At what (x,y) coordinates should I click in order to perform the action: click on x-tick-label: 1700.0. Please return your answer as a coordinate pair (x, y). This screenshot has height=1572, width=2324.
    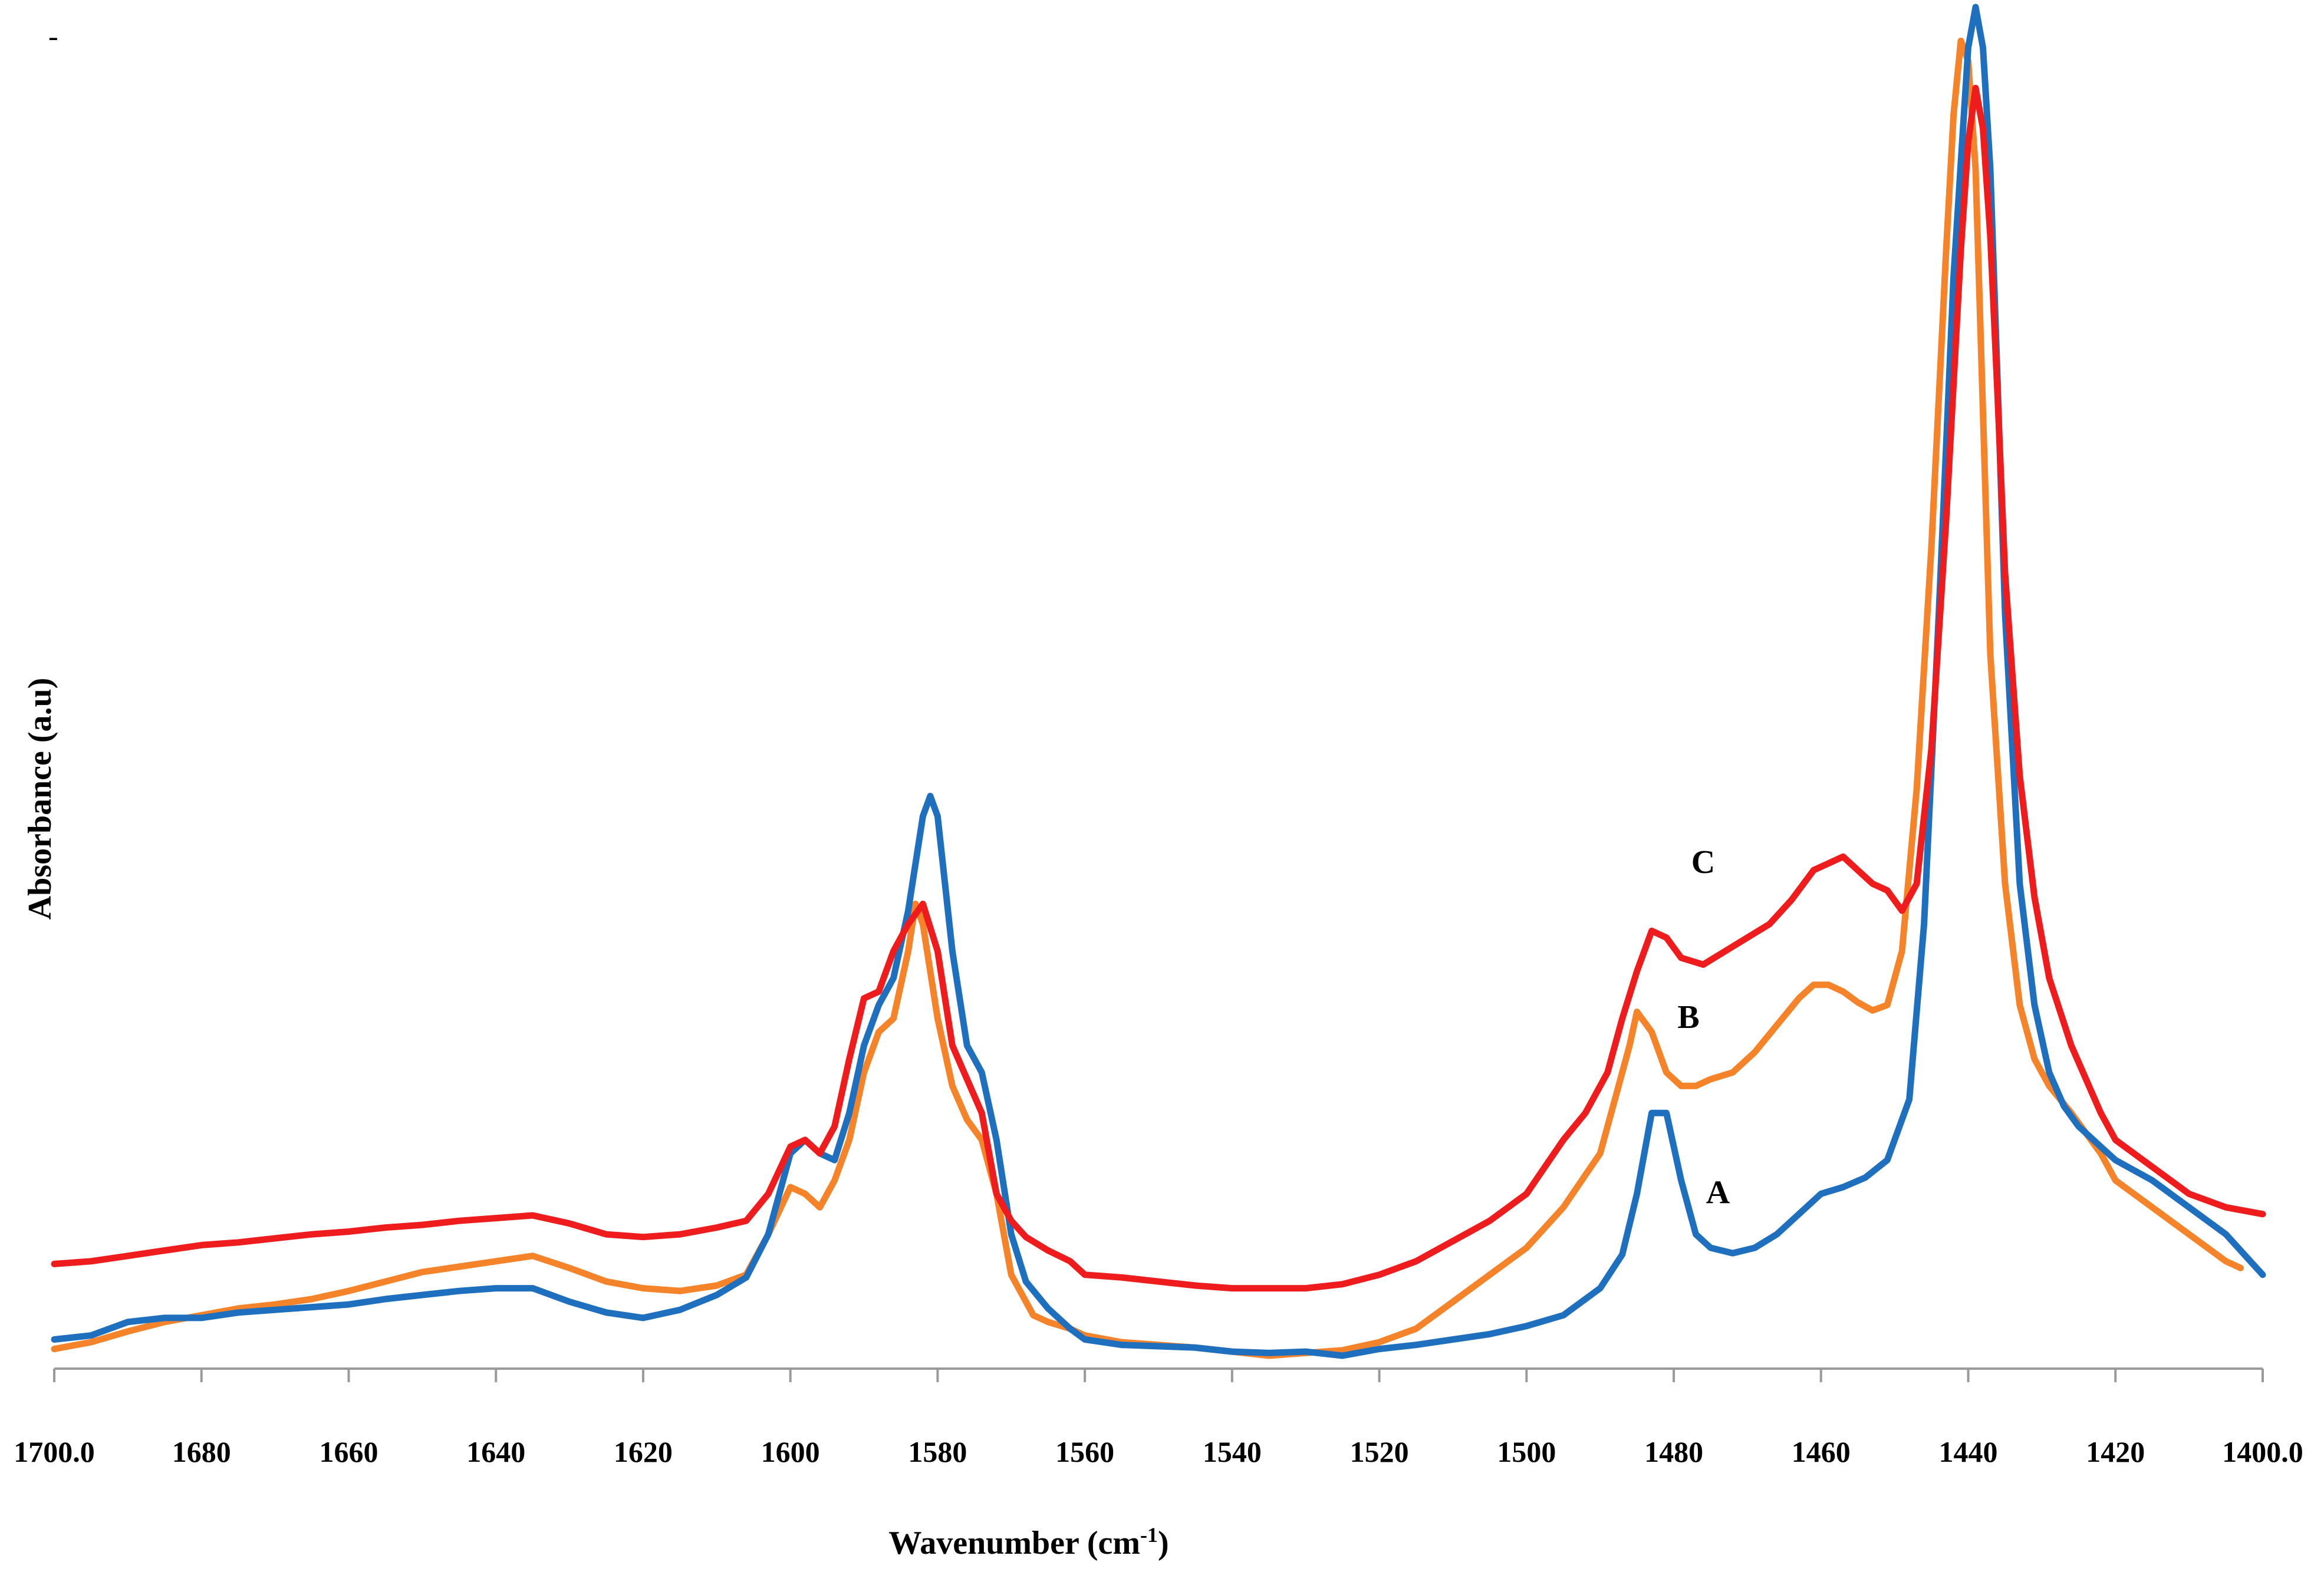
    Looking at the image, I should click on (54, 1451).